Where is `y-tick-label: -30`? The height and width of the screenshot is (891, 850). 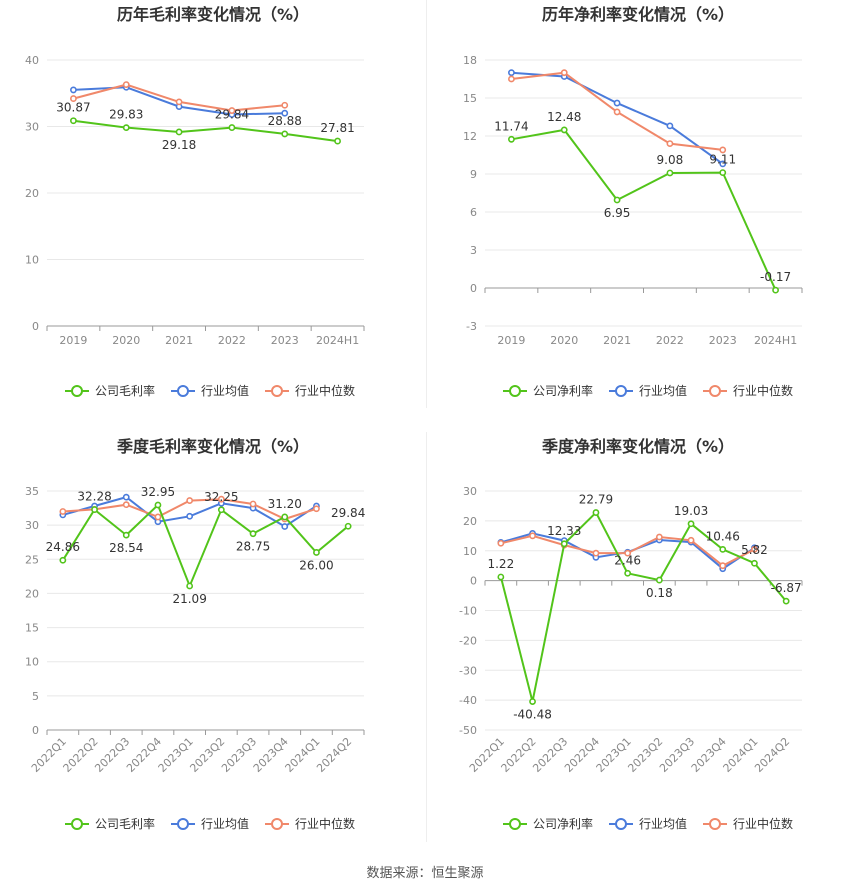
y-tick-label: -30 is located at coordinates (468, 670).